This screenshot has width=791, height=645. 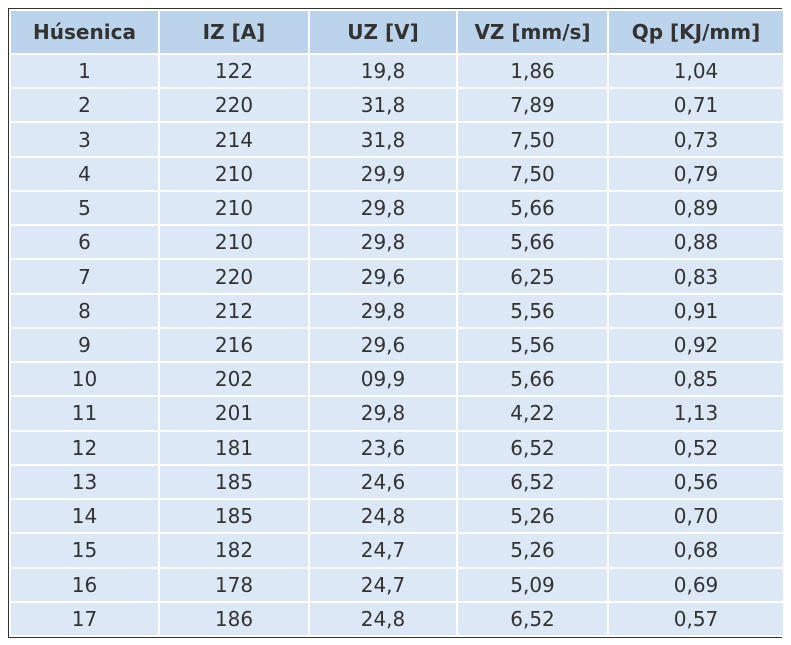 I want to click on header-cell: Húsenica, so click(x=84, y=32).